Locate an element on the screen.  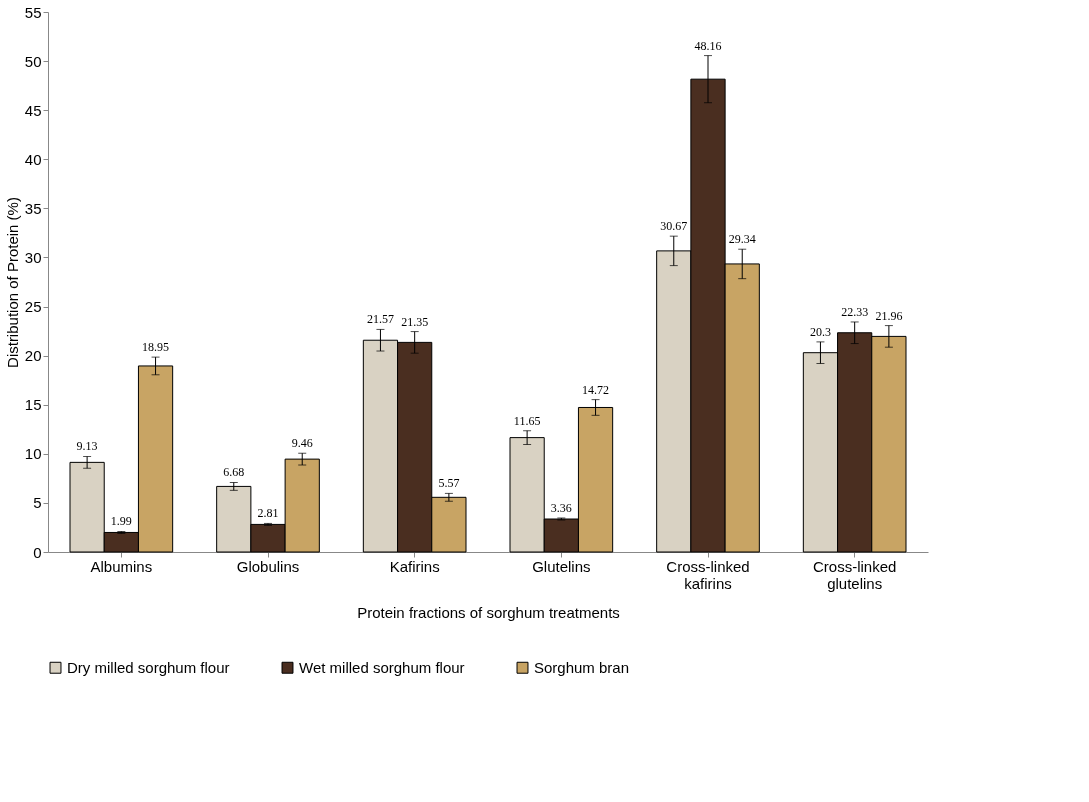
data-label: 1.99 is located at coordinates (121, 521).